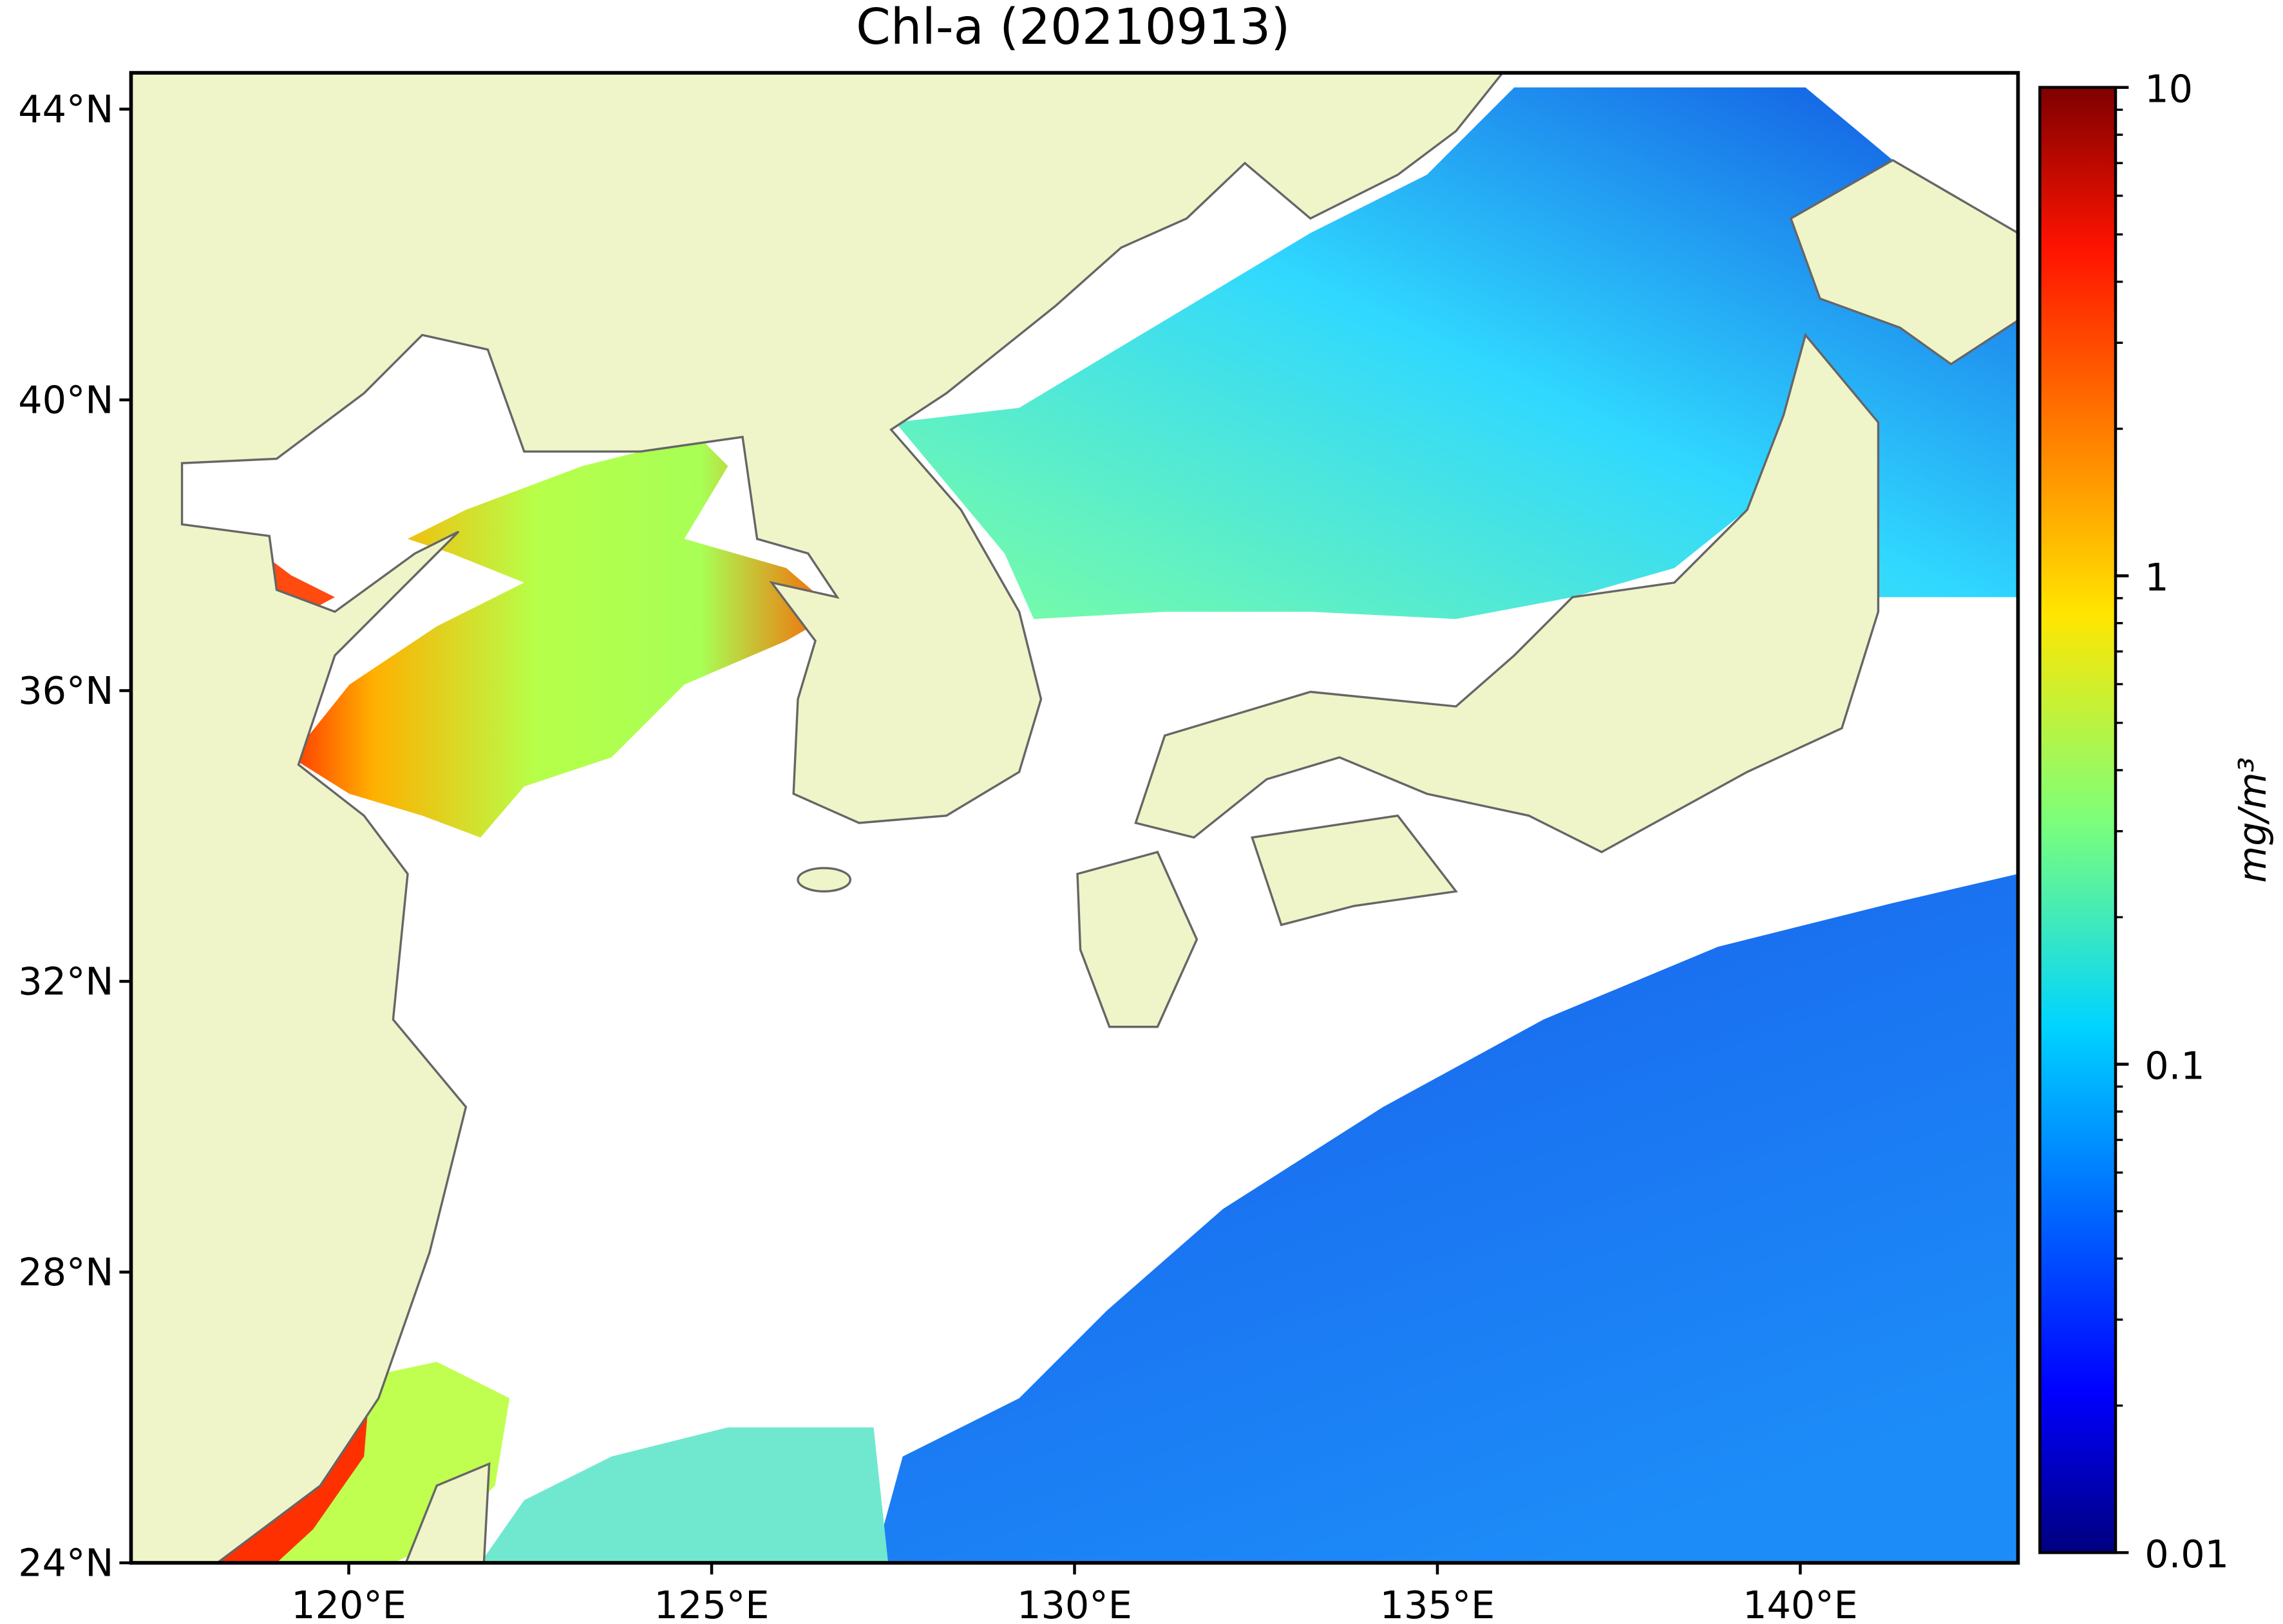  Describe the element at coordinates (2252, 820) in the screenshot. I see `colorbar-label: mg/m³` at that location.